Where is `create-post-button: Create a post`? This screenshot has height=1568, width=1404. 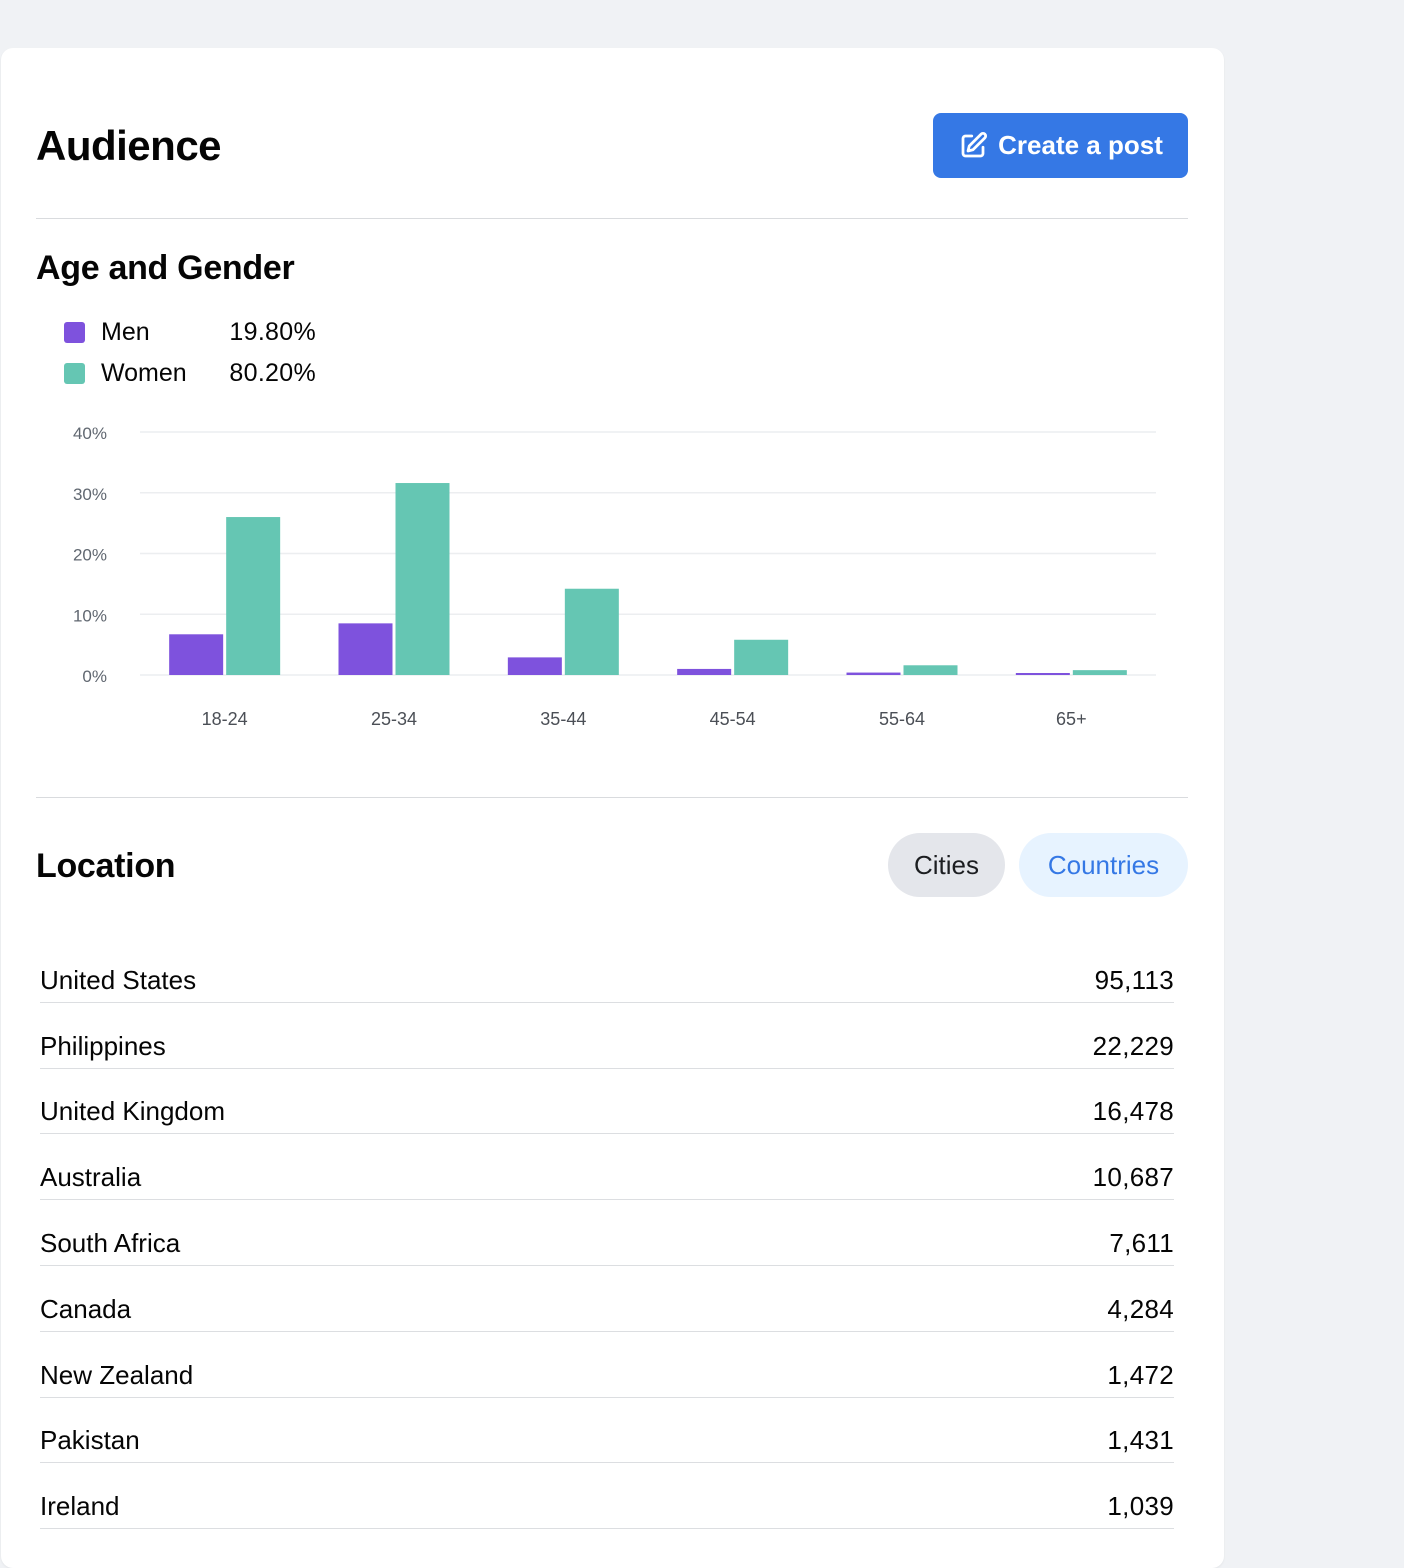 create-post-button: Create a post is located at coordinates (1060, 145).